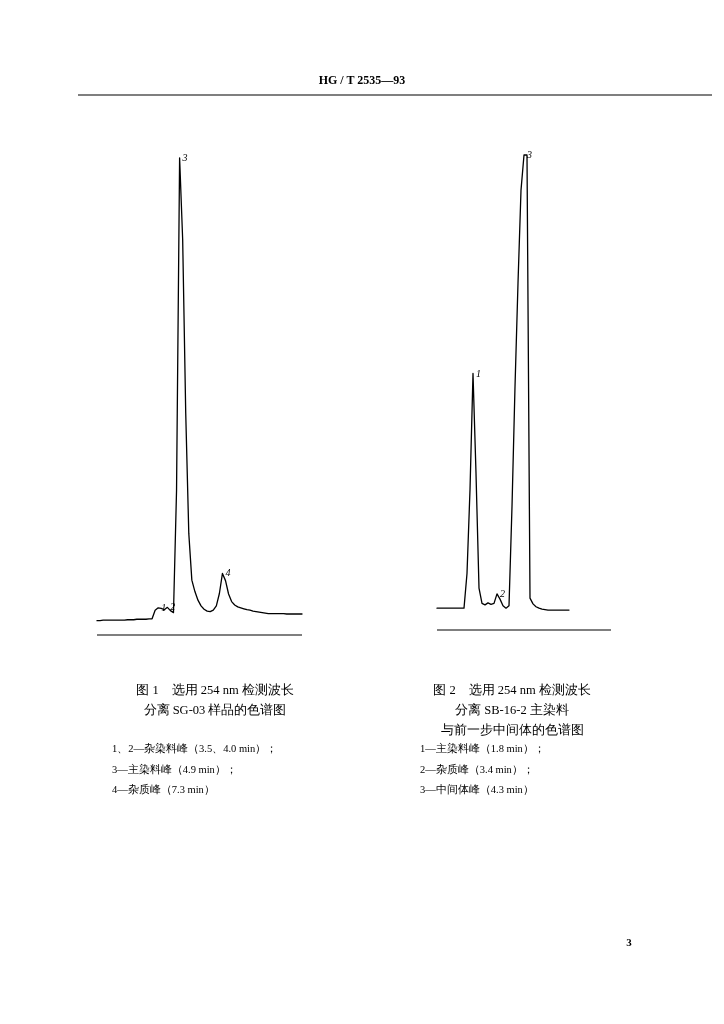  I want to click on text: 3, so click(629, 942).